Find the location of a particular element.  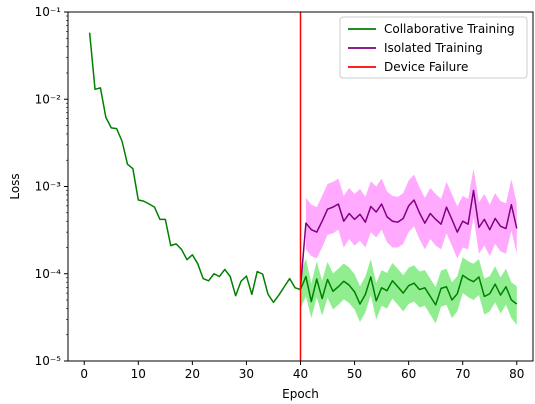

legend-label: Collaborative Training is located at coordinates (449, 29).